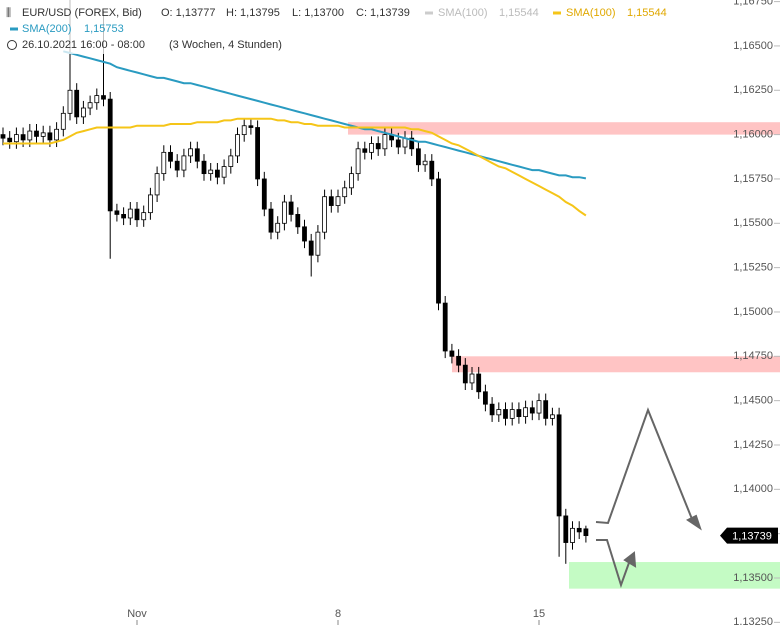  Describe the element at coordinates (137, 614) in the screenshot. I see `x-tick-label: Nov` at that location.